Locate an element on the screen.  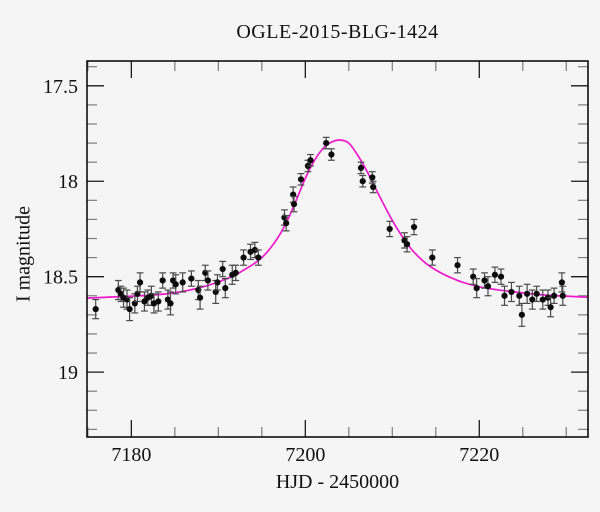
y-tick-label: 19 is located at coordinates (68, 373).